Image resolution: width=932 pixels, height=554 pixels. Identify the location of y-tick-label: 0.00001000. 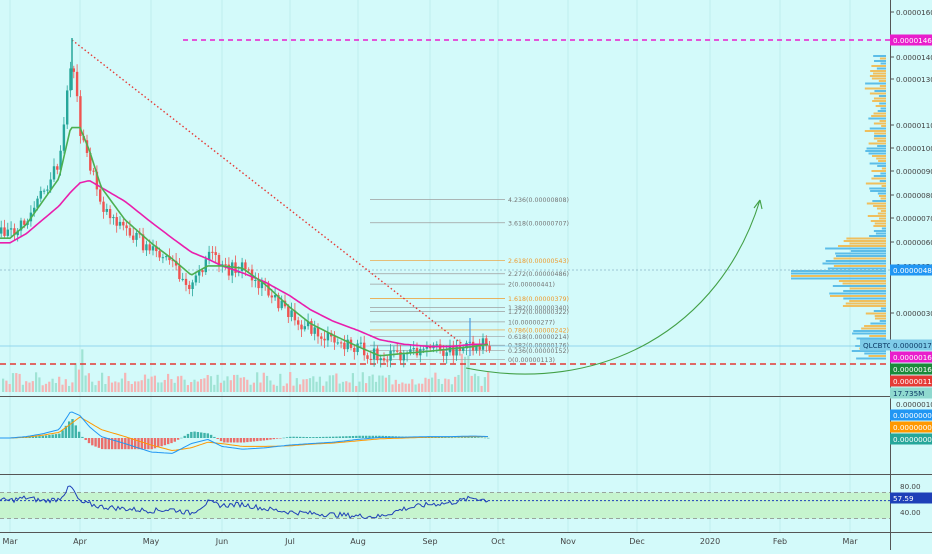
(914, 148).